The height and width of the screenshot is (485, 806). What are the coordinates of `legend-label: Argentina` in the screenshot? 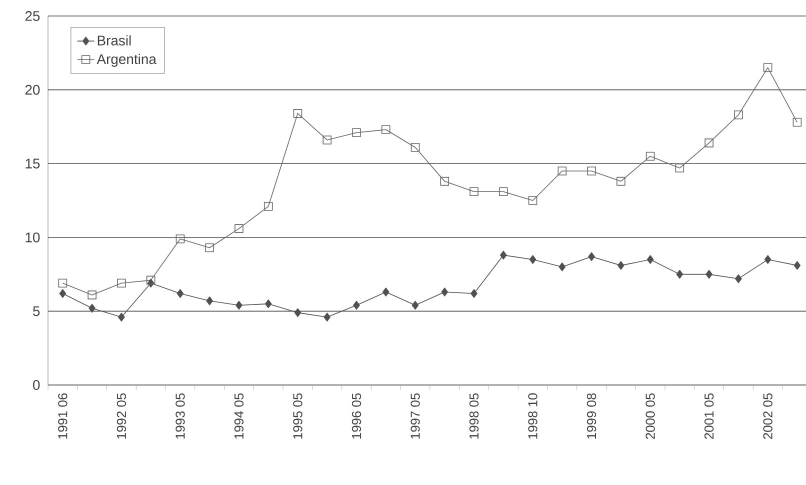 It's located at (126, 60).